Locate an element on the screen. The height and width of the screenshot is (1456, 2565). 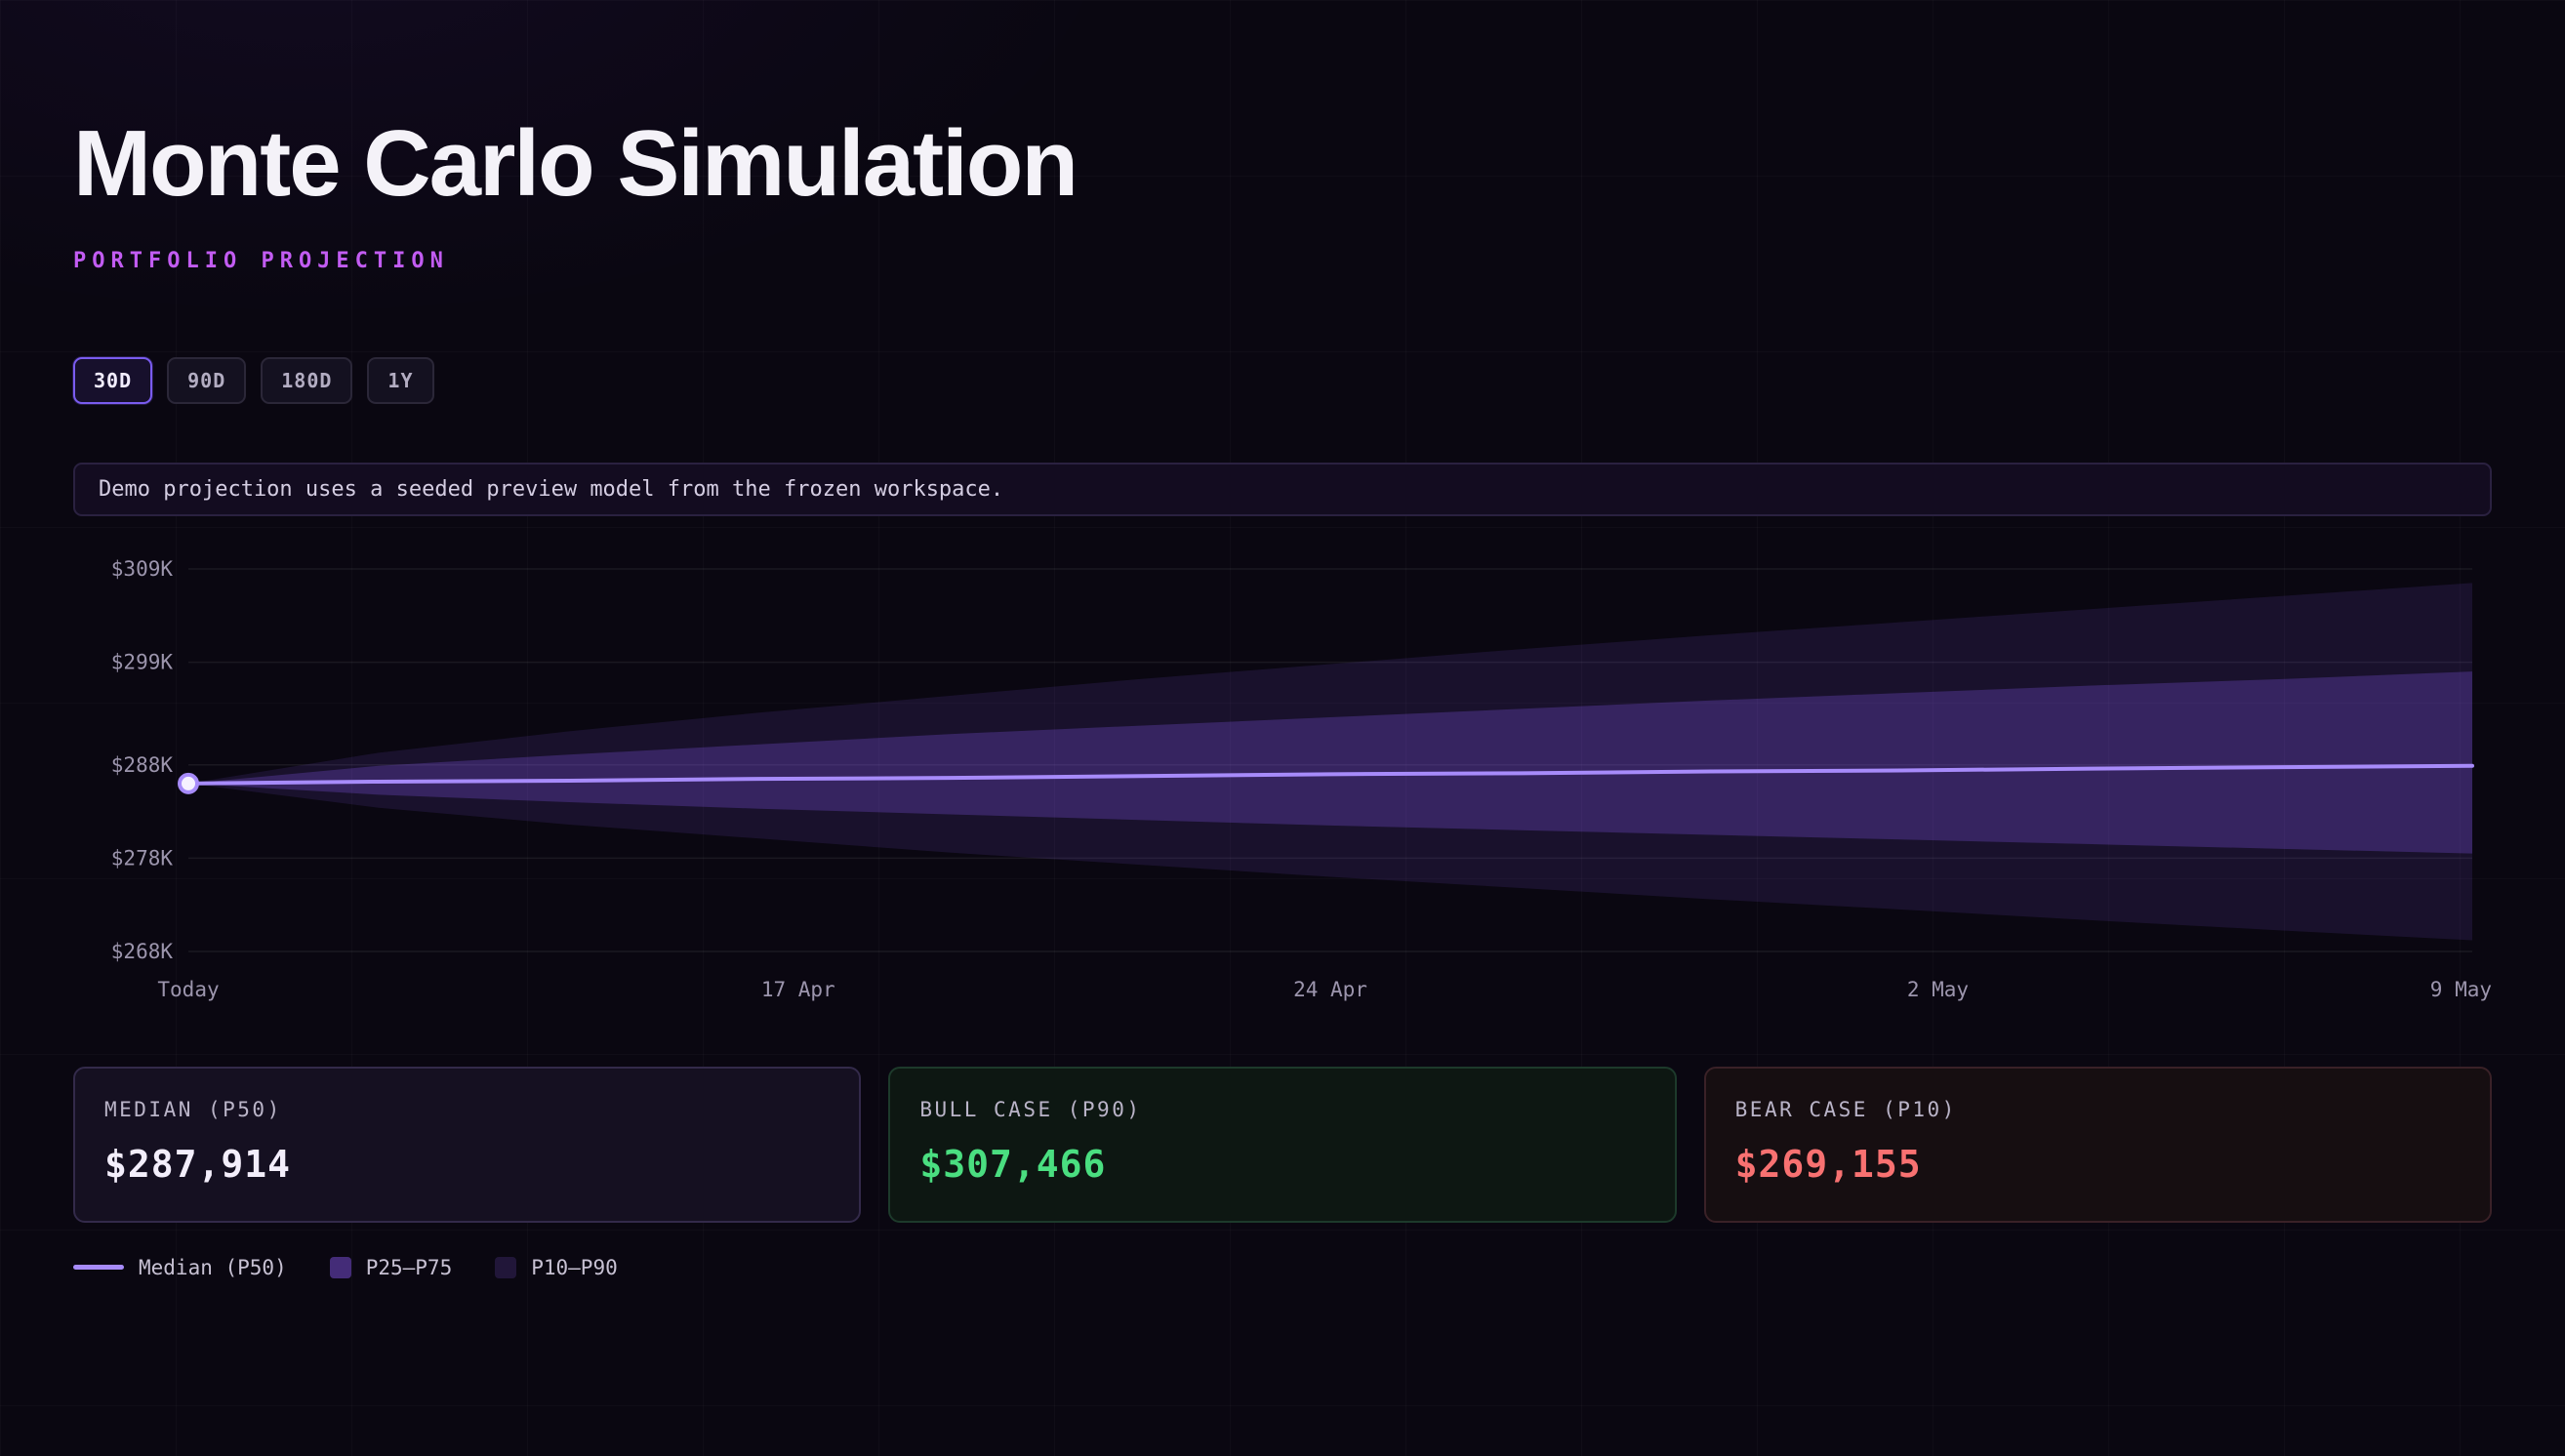
start-point is located at coordinates (189, 783).